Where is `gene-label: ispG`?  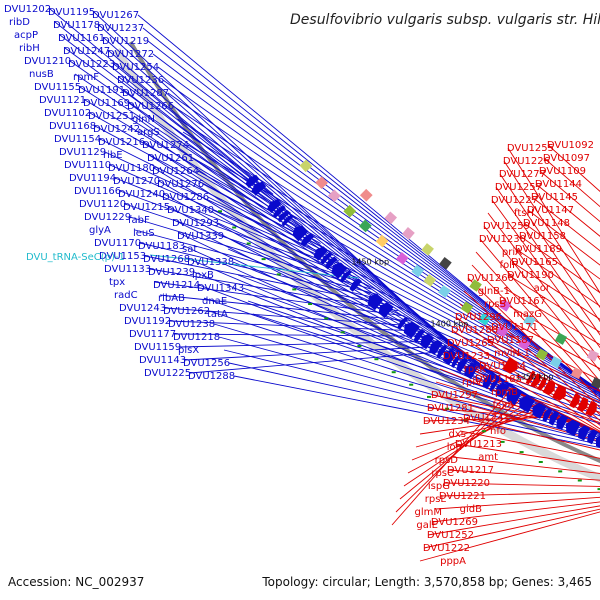 gene-label: ispG is located at coordinates (439, 486).